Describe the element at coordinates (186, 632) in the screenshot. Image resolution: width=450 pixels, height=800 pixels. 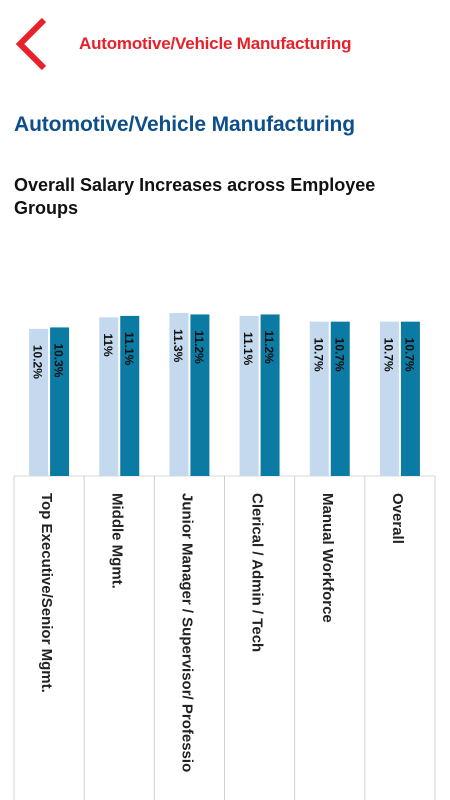
I see `category-label: Junior Manager / Supervisor/ Professio` at that location.